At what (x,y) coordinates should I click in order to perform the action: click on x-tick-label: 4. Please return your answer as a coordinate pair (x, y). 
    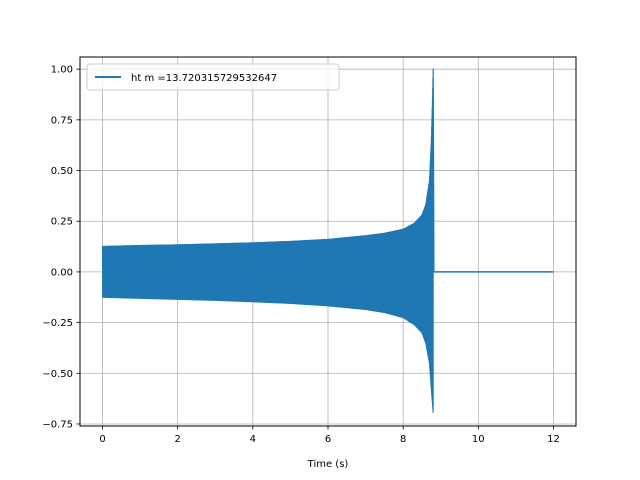
    Looking at the image, I should click on (253, 439).